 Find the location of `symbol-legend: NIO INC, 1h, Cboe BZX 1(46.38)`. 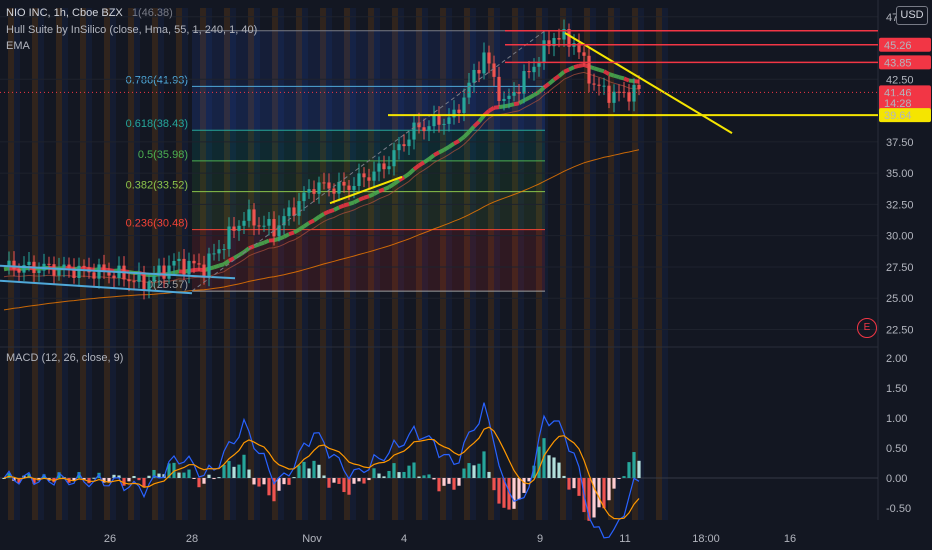

symbol-legend: NIO INC, 1h, Cboe BZX 1(46.38) is located at coordinates (89, 13).